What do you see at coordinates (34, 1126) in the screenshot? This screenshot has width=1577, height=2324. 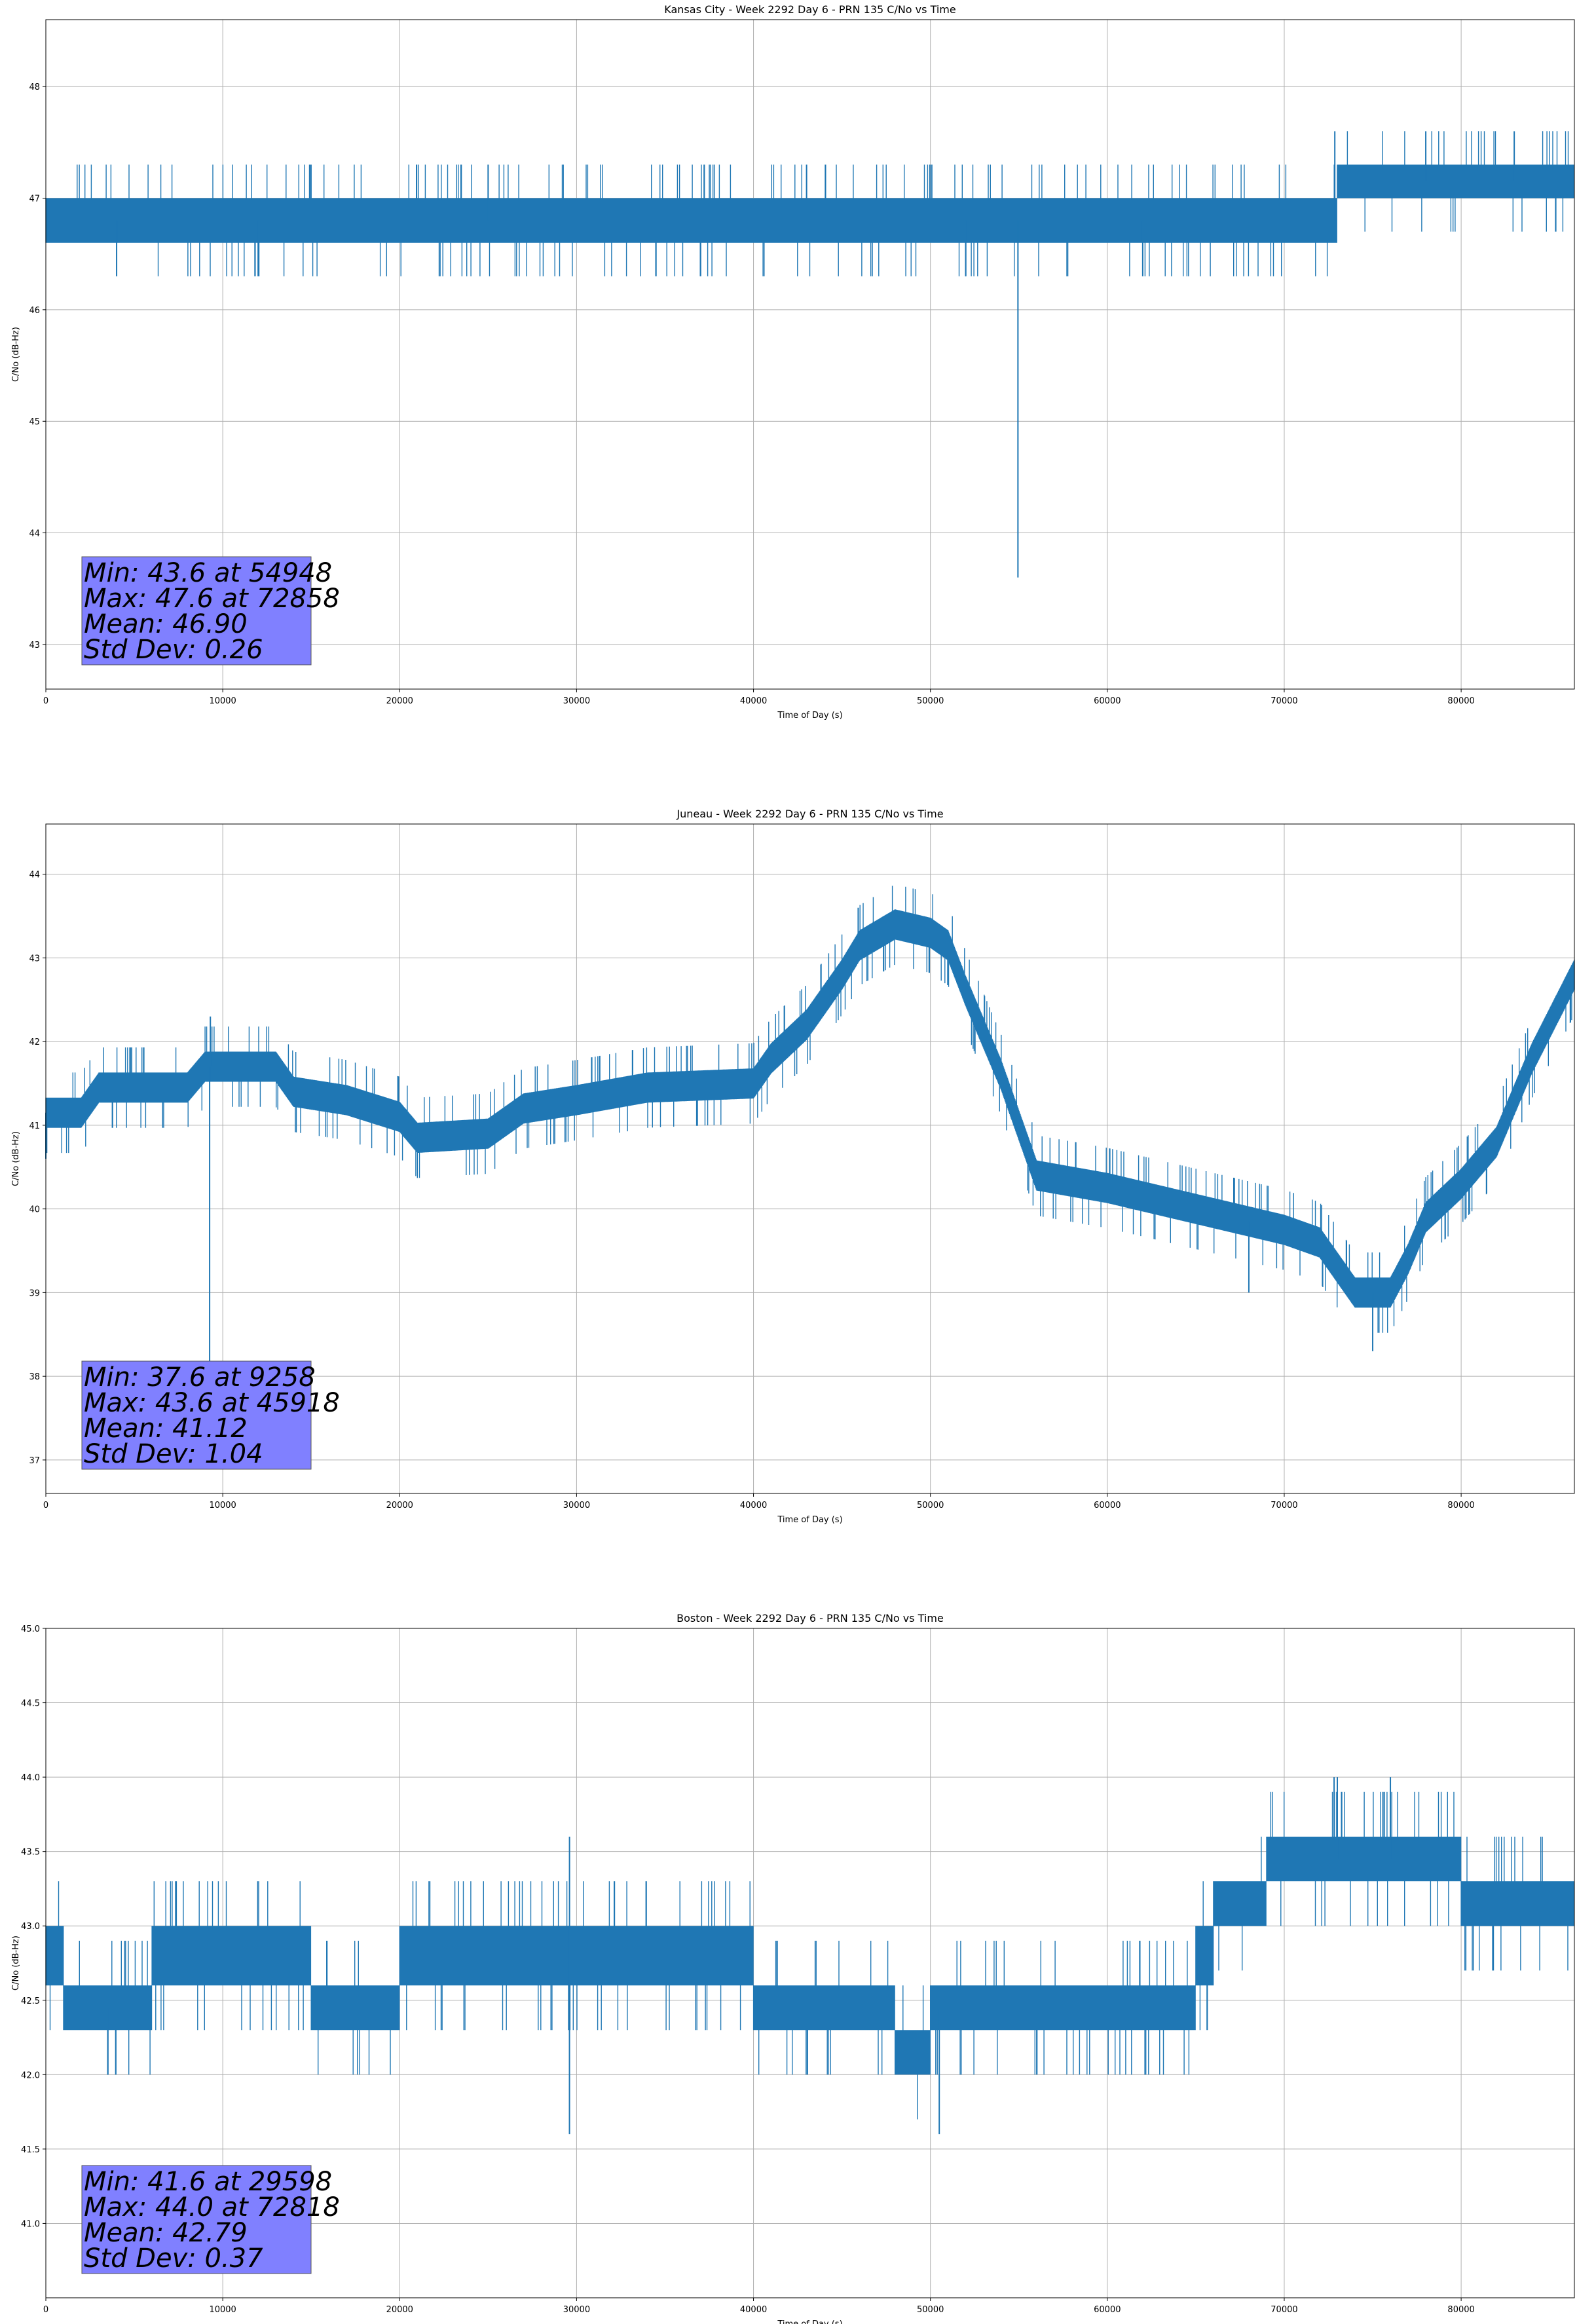 I see `y-tick-label: 41` at bounding box center [34, 1126].